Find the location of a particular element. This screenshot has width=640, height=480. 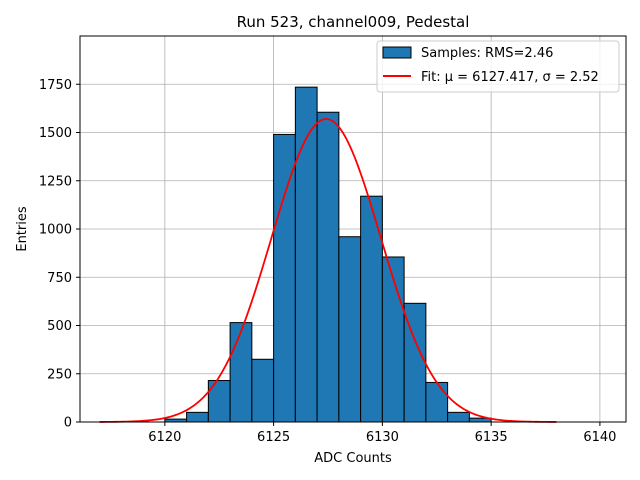

y-tick-label: 1500 is located at coordinates (55, 133).